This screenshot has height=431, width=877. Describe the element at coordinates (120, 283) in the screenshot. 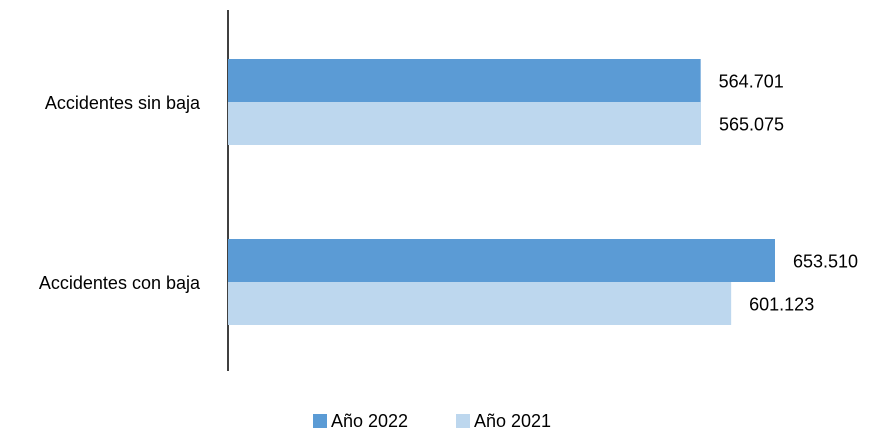

I see `category-label: Accidentes con baja` at that location.